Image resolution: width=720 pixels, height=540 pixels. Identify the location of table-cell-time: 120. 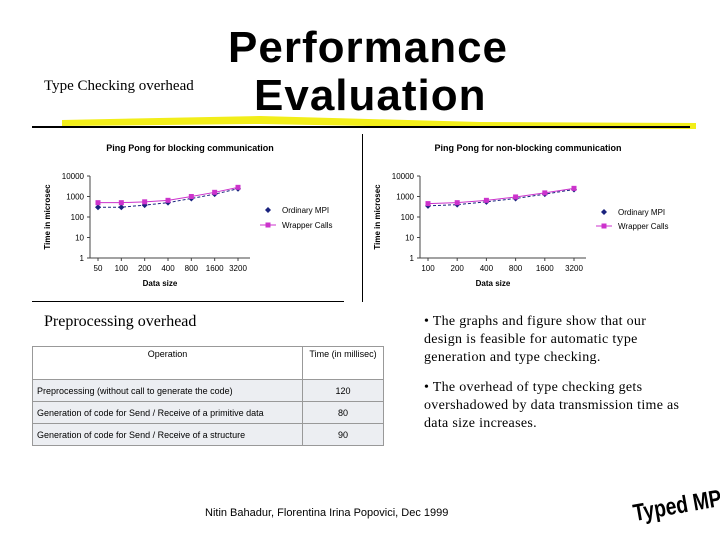
(343, 390).